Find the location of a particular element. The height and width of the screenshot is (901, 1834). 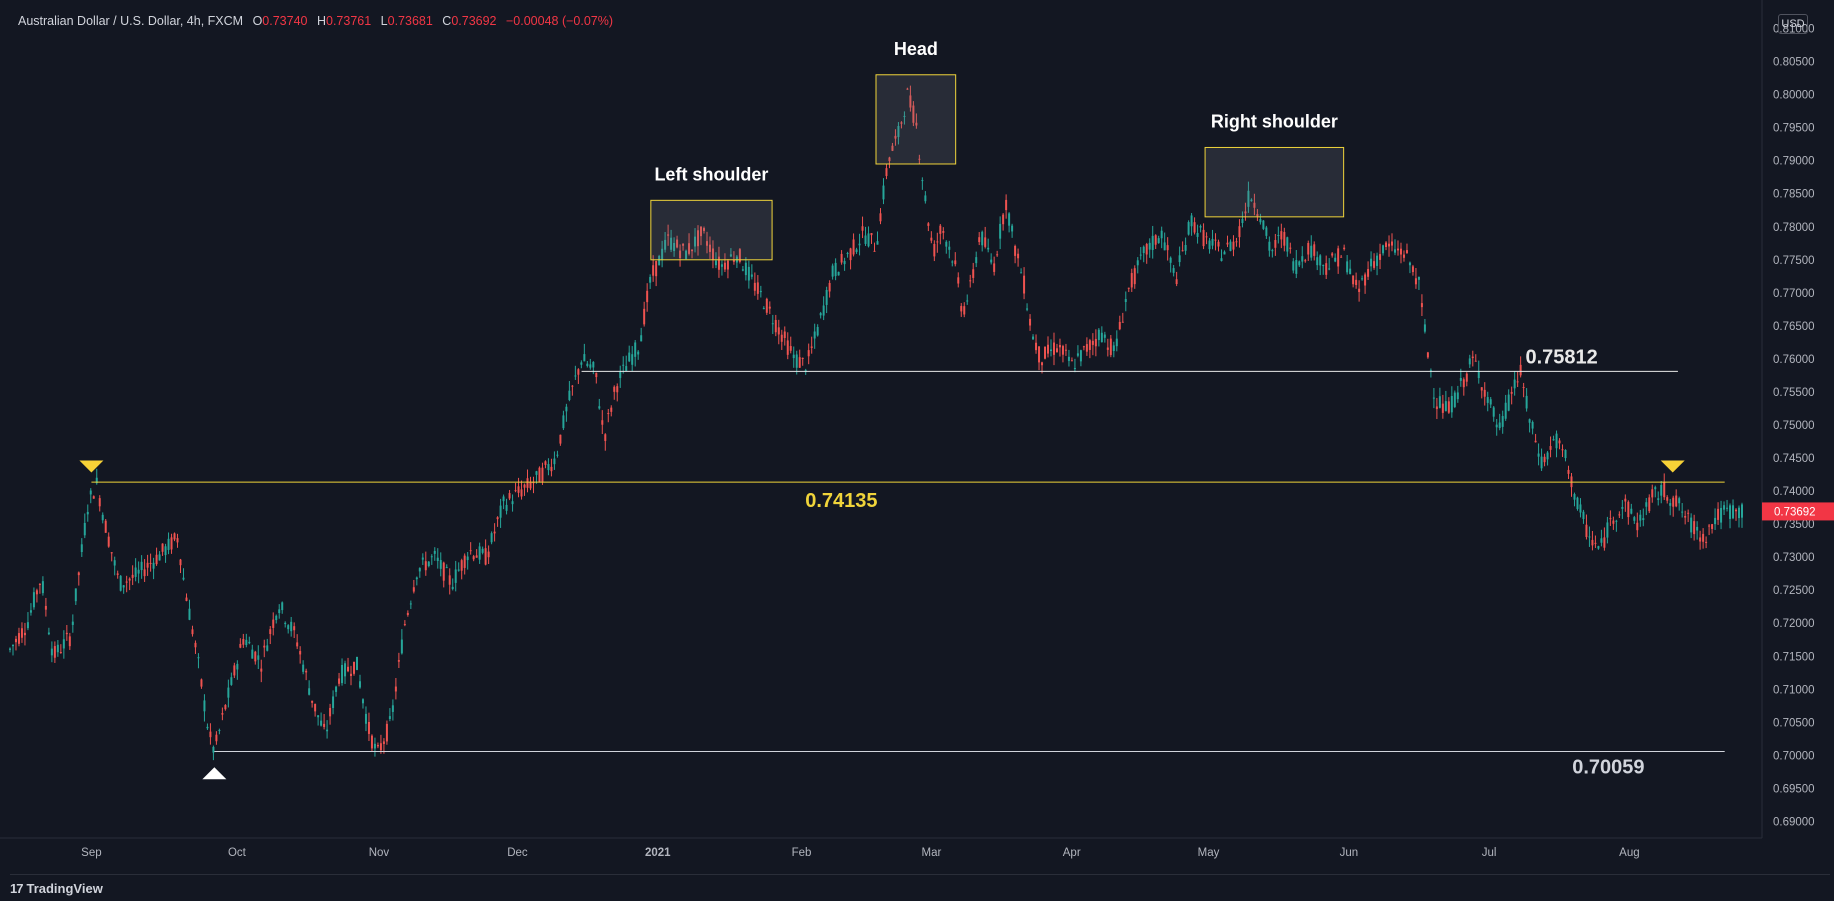

pivot-high-marker is located at coordinates (1672, 466).